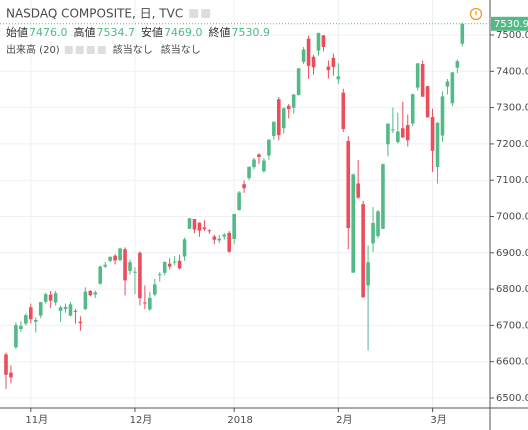  I want to click on last-price-label: 7530.9, so click(511, 24).